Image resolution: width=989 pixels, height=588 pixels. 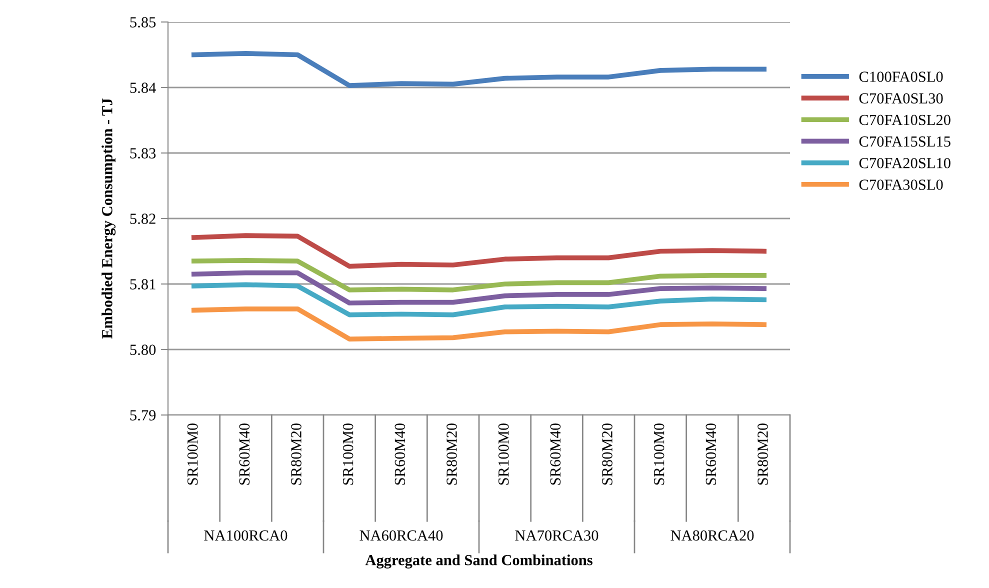 I want to click on legend-label: C100FA0SL0, so click(x=901, y=77).